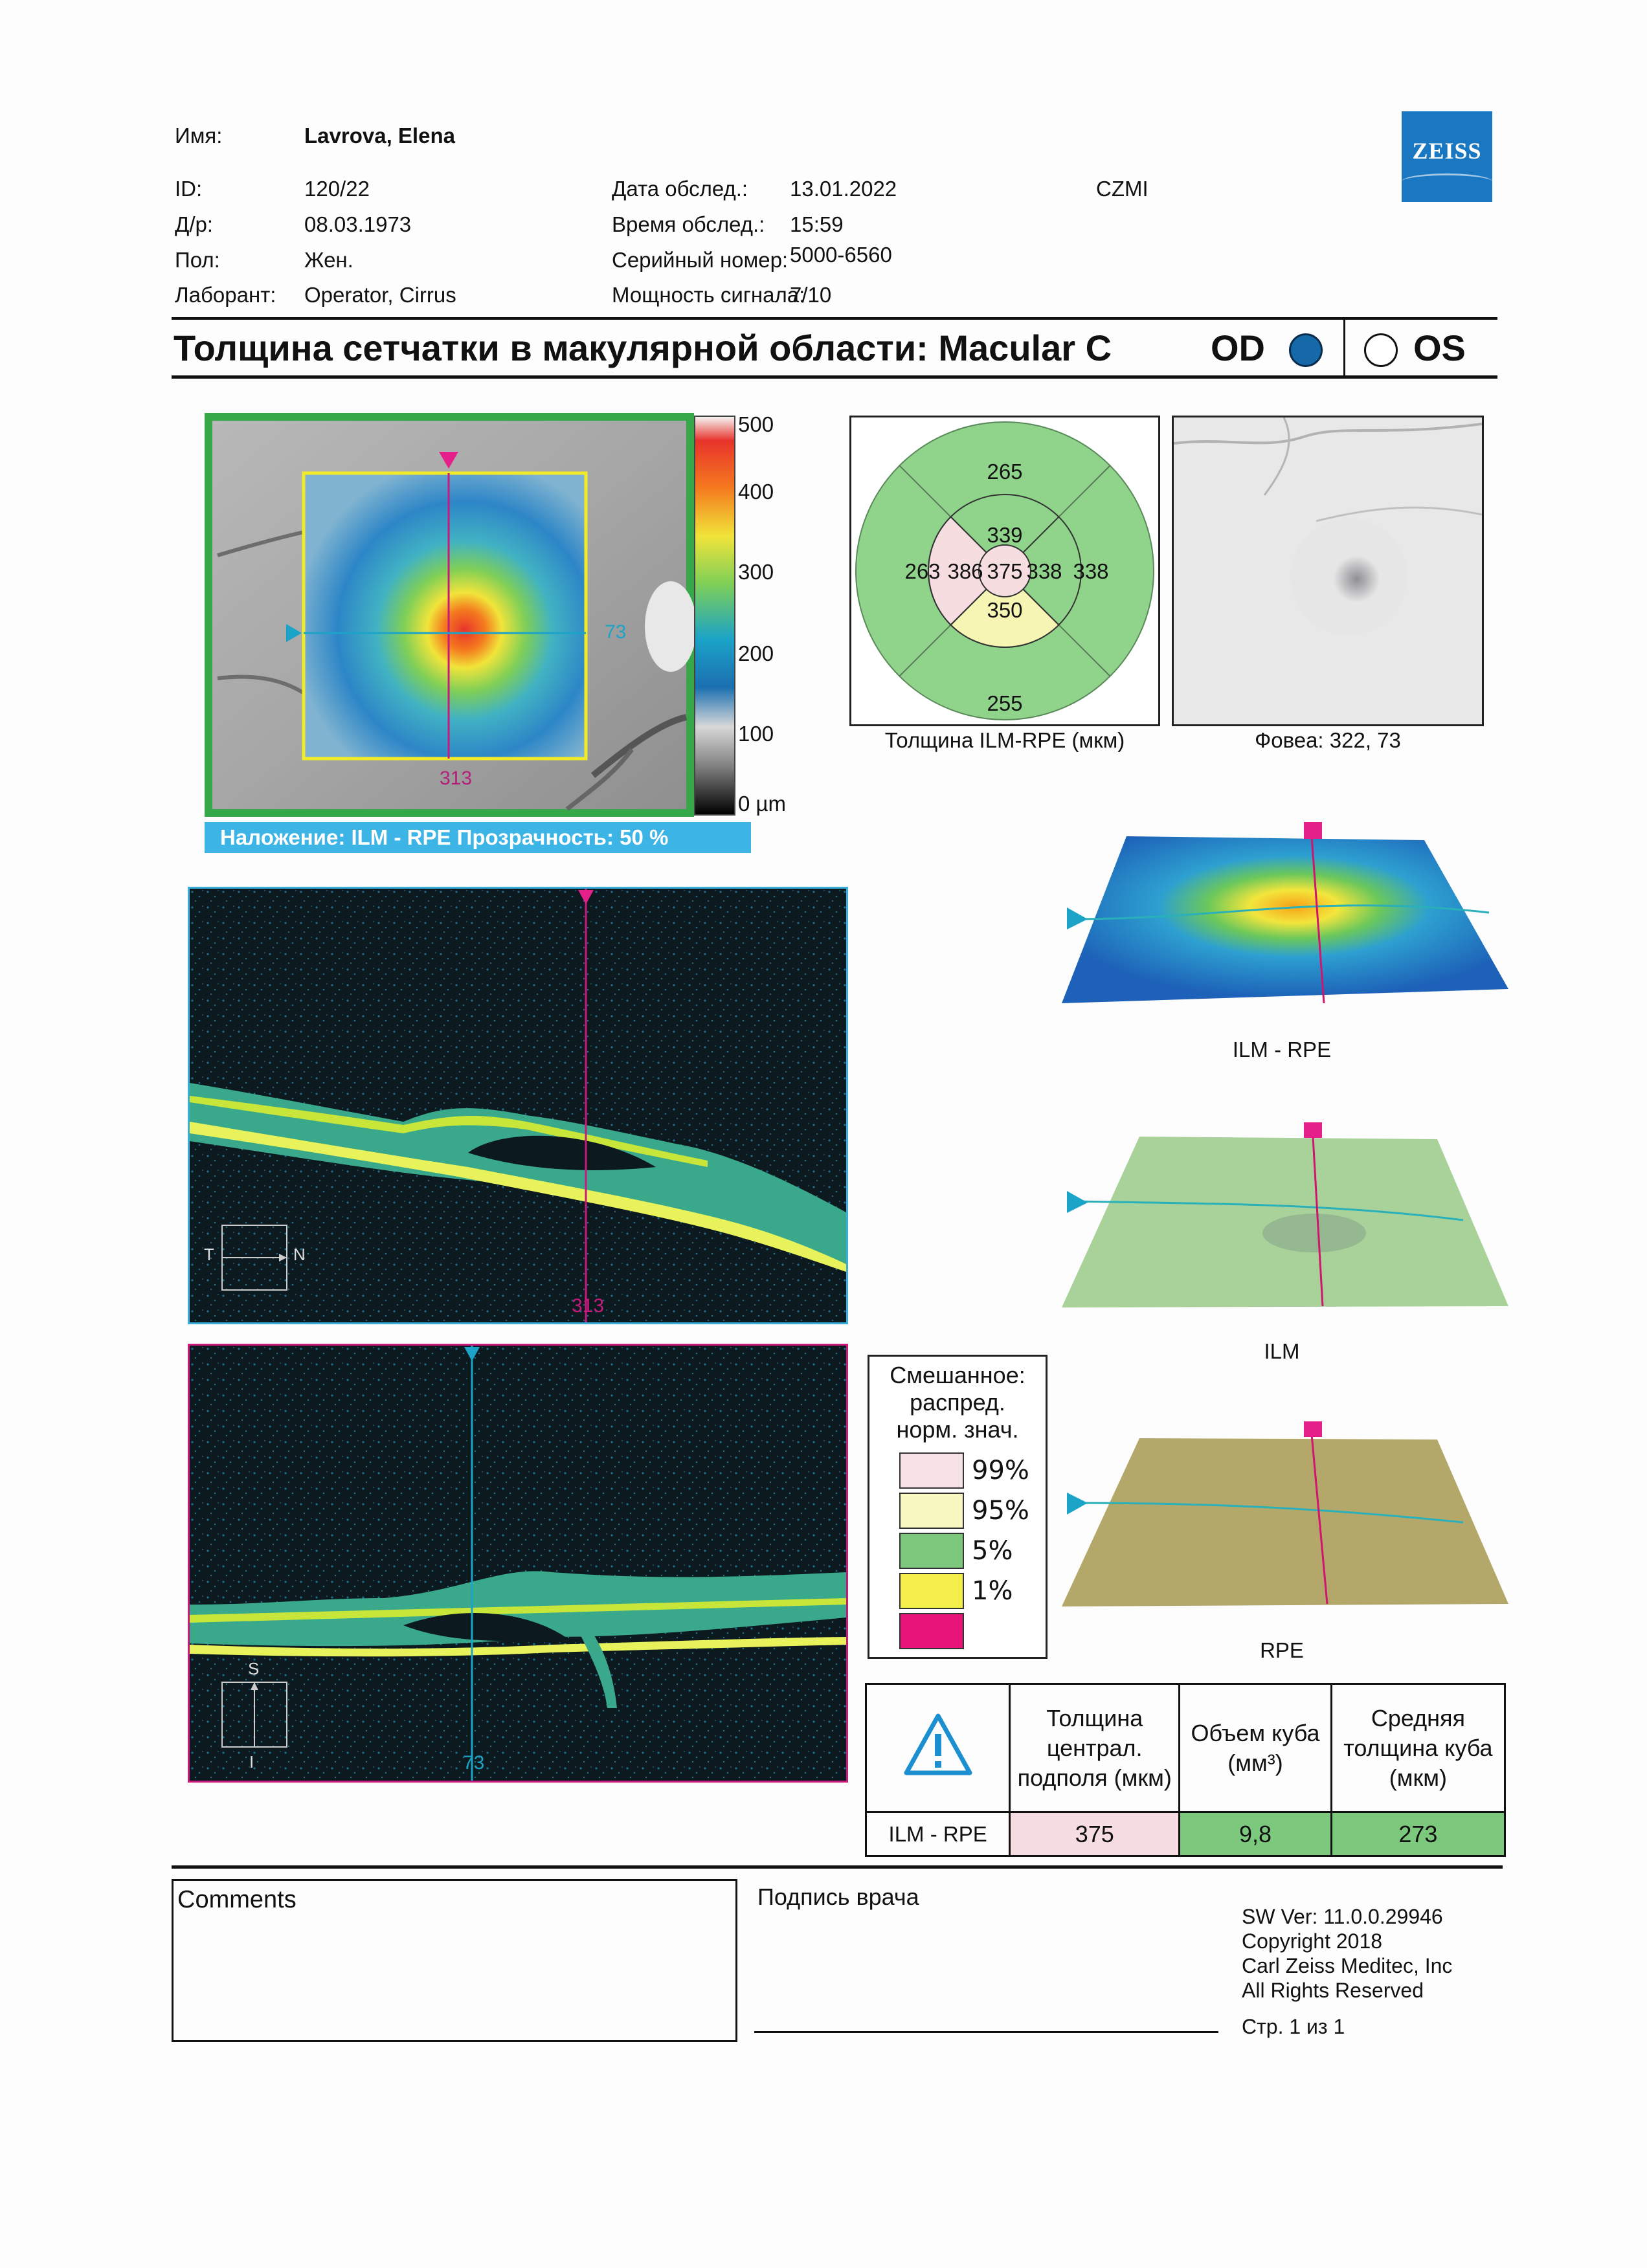 The width and height of the screenshot is (1647, 2268). I want to click on scale-400: 400, so click(756, 492).